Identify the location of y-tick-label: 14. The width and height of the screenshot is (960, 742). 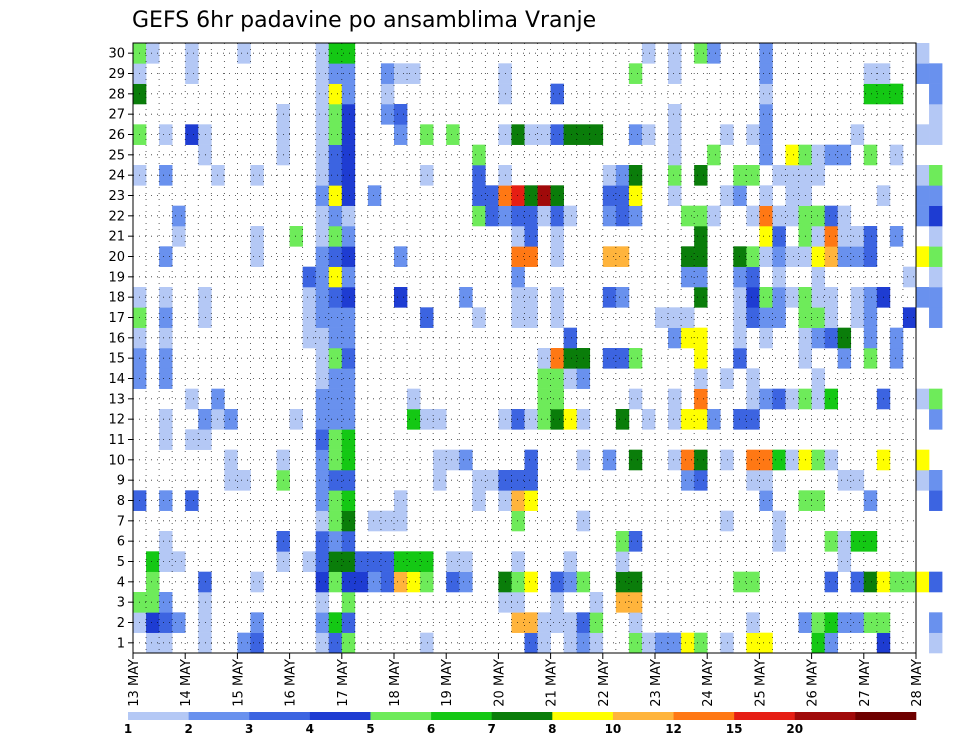
(116, 379).